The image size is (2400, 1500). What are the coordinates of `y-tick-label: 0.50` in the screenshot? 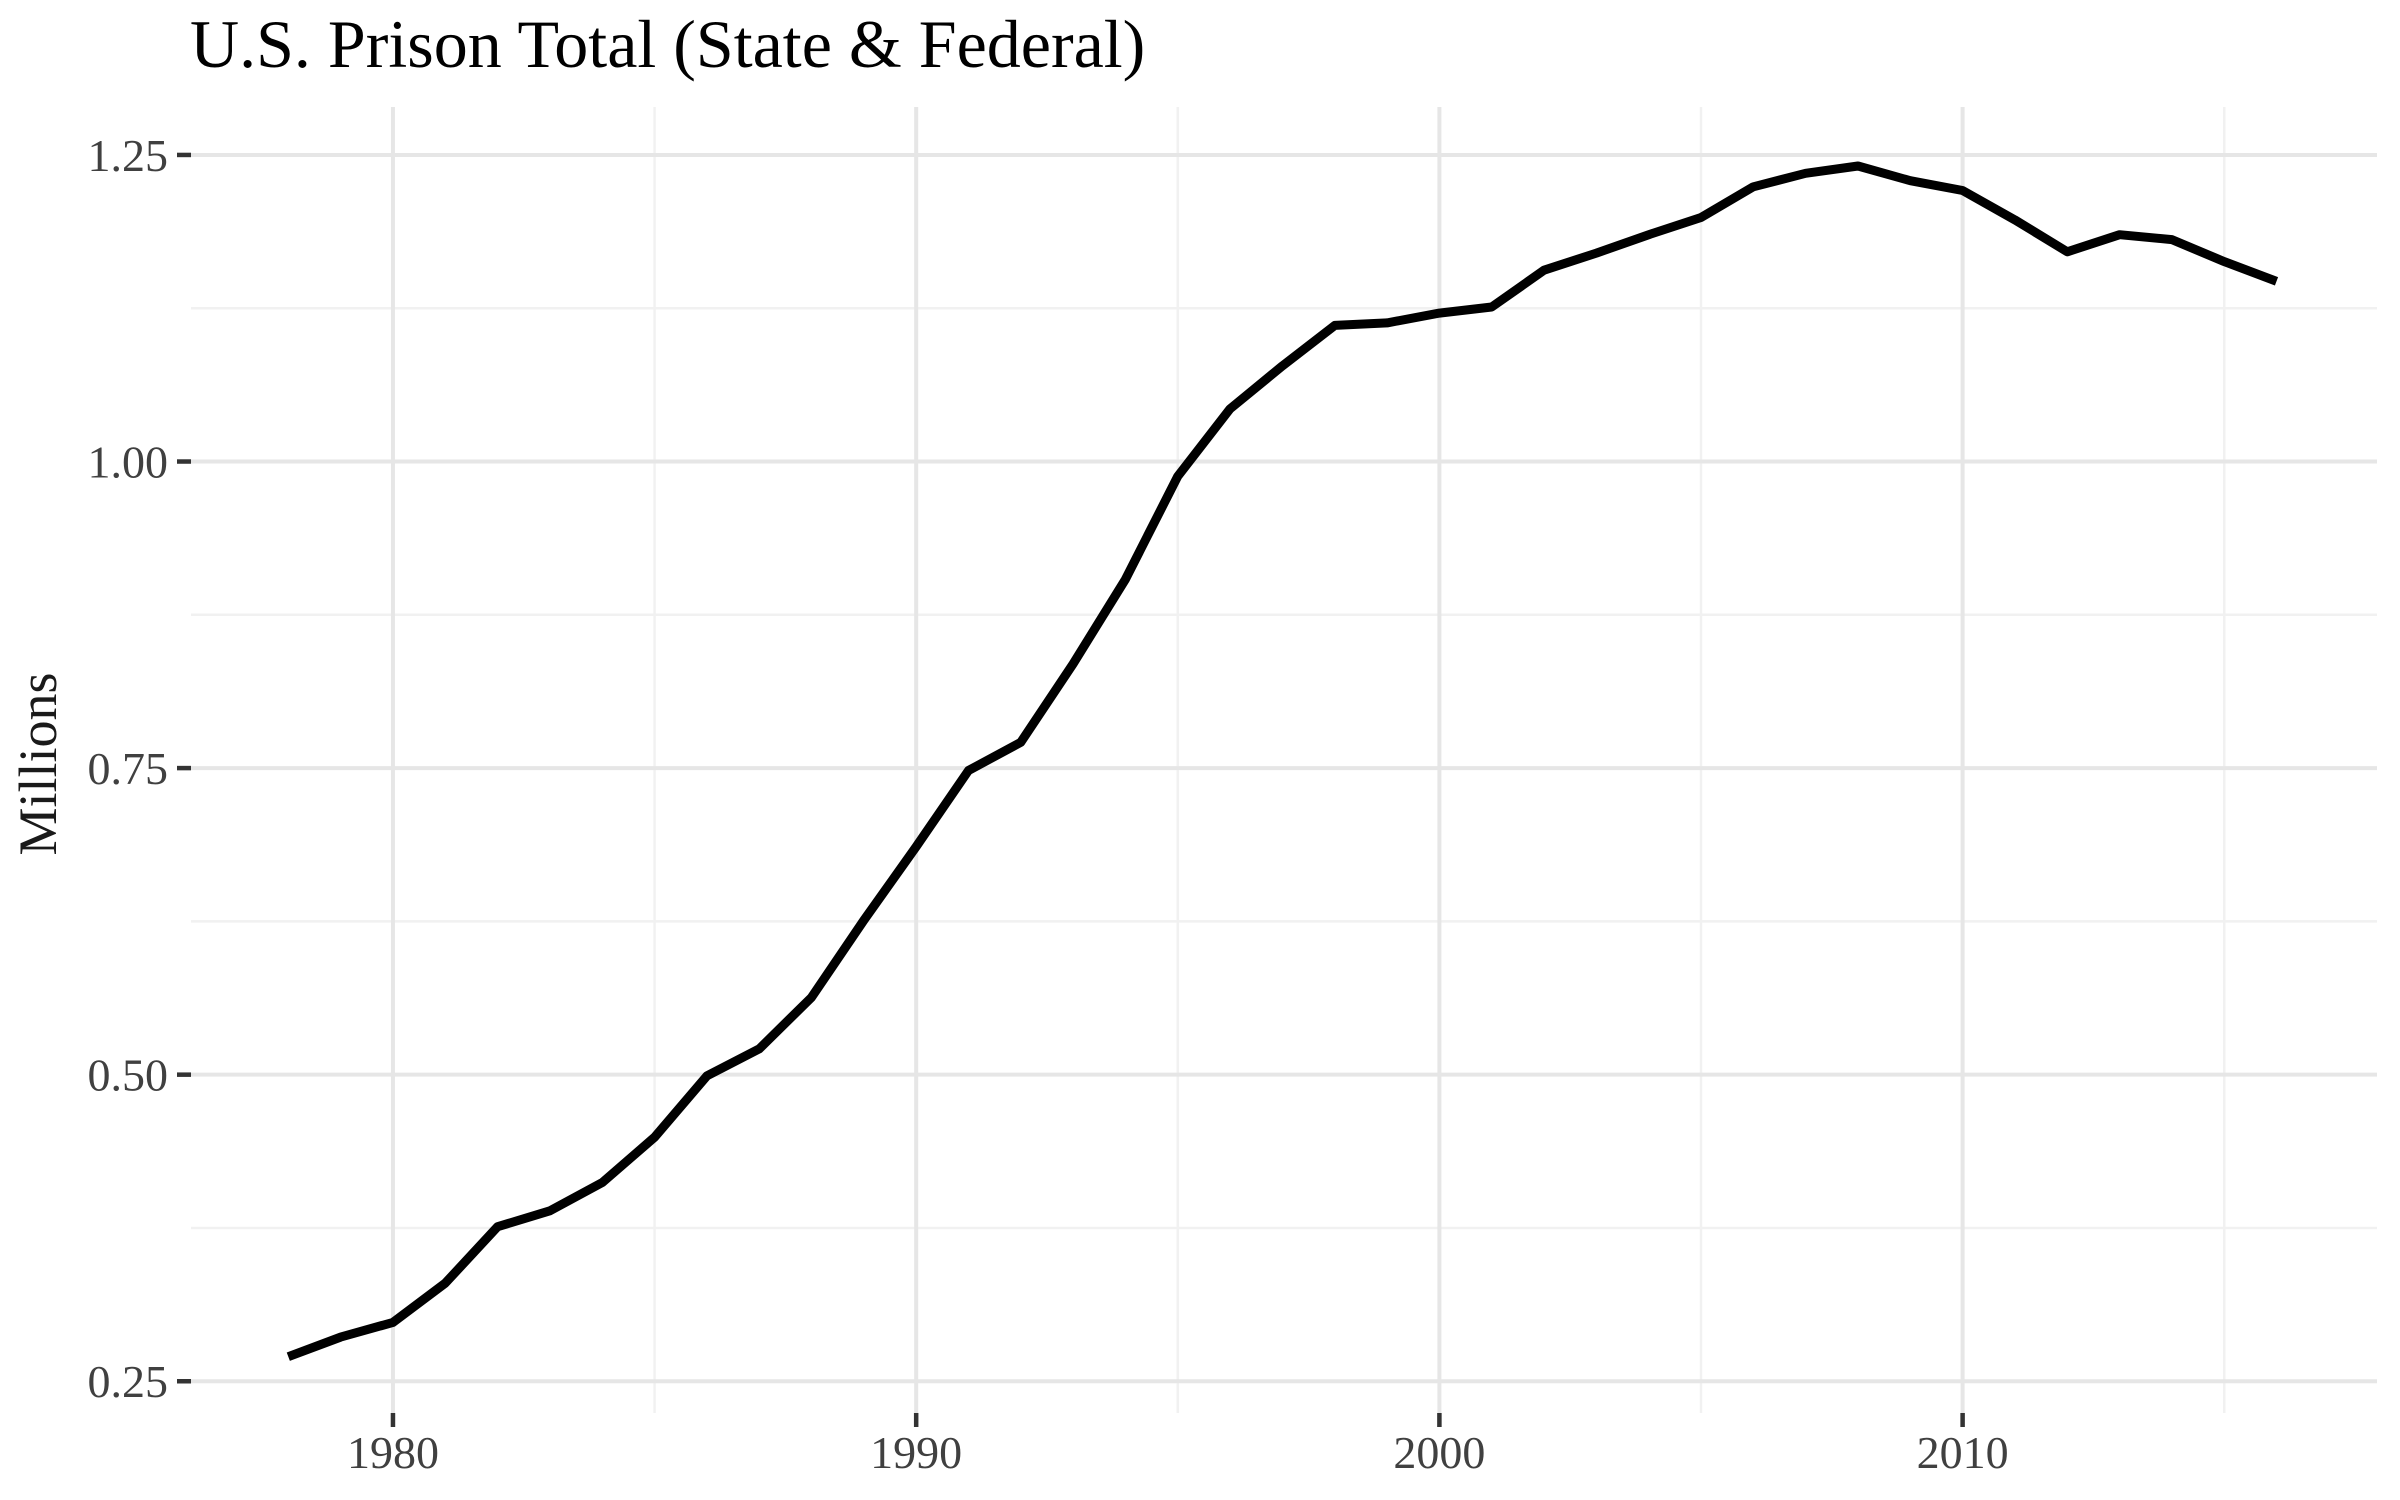 It's located at (128, 1075).